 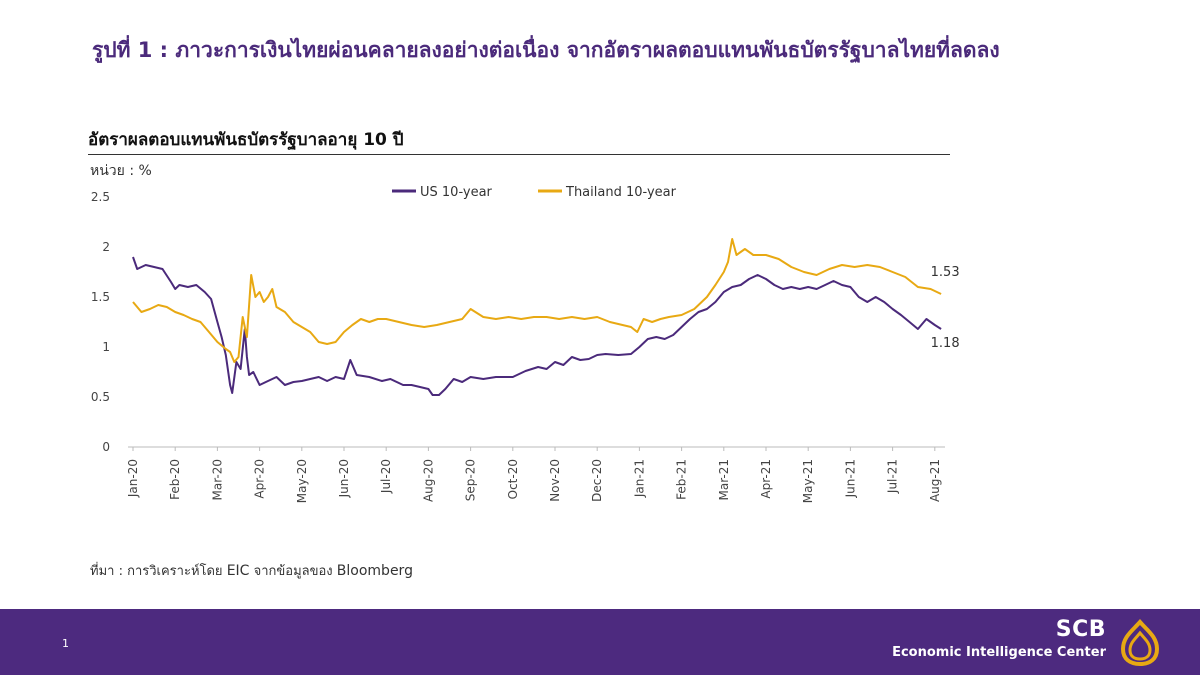 I want to click on y-tick-label: 1, so click(x=106, y=347).